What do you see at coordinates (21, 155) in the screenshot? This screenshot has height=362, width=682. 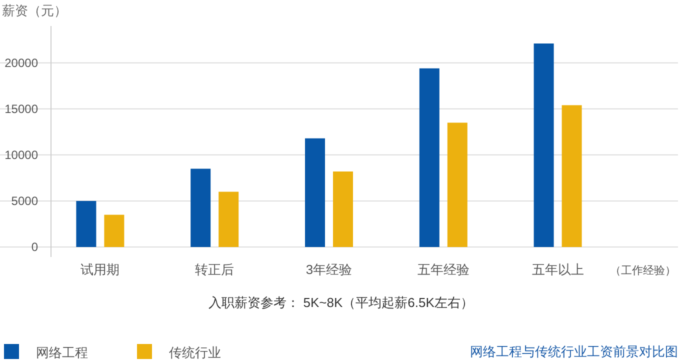 I see `y-tick-label: 10000` at bounding box center [21, 155].